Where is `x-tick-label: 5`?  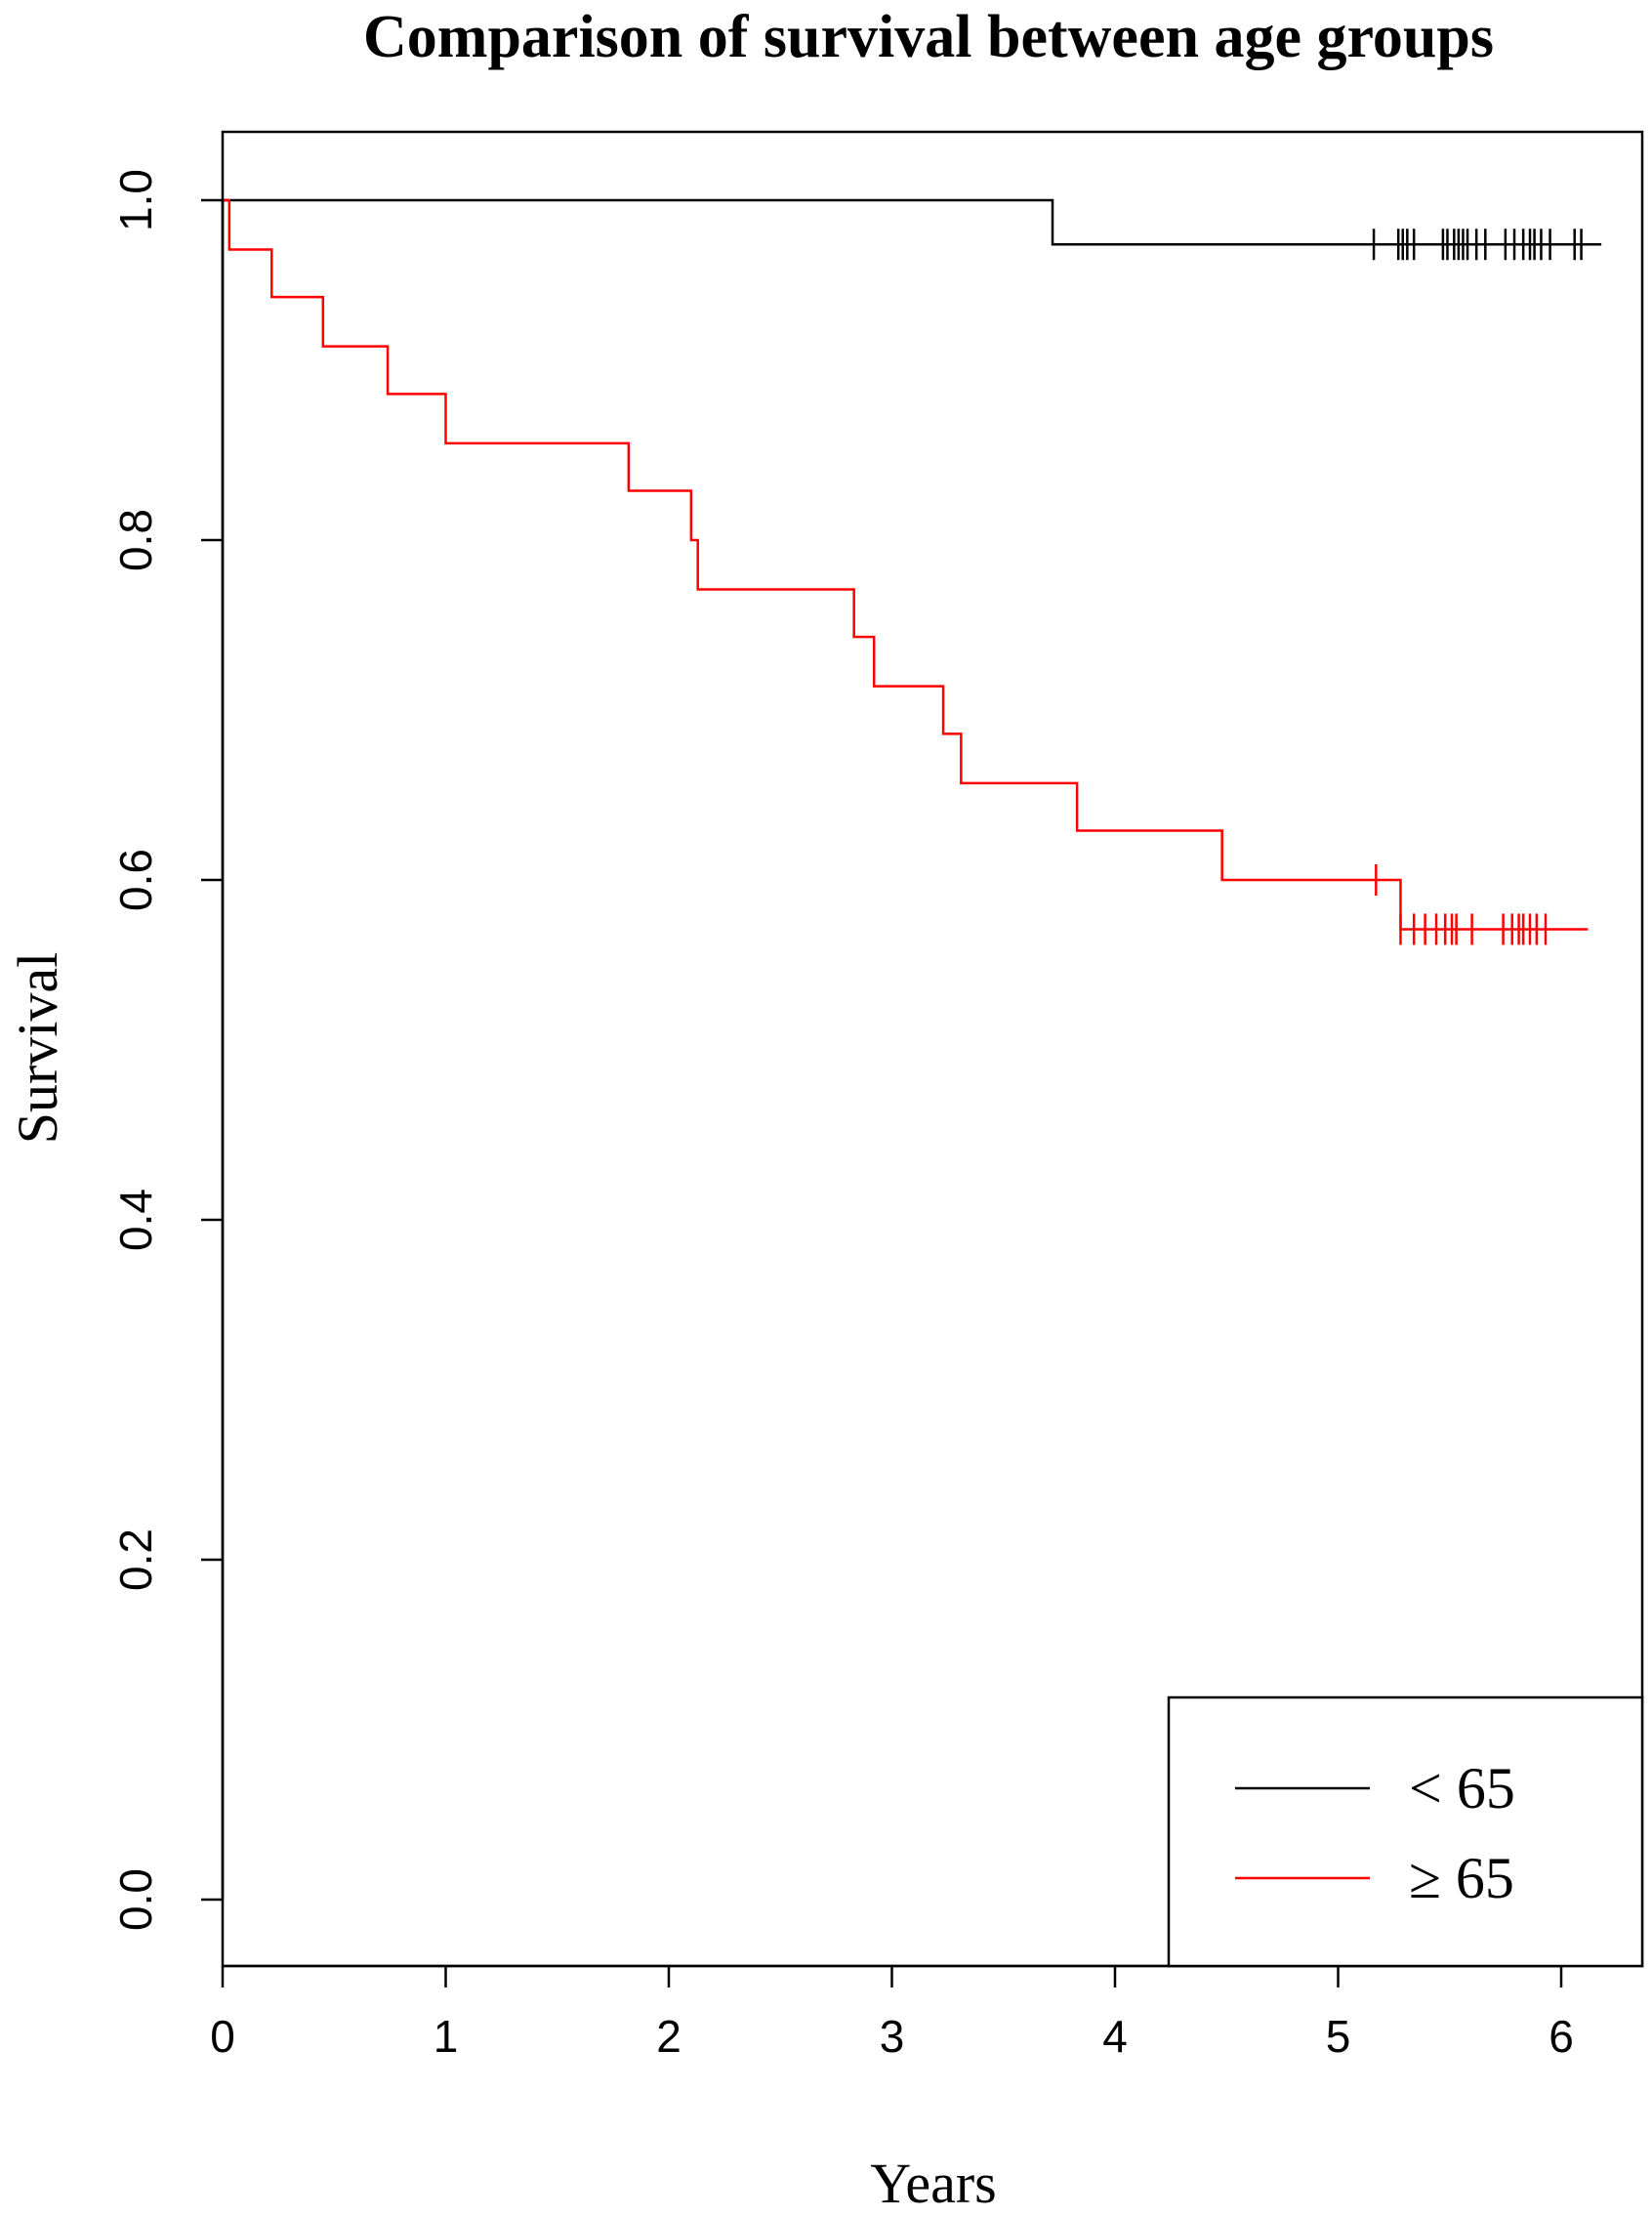 x-tick-label: 5 is located at coordinates (1338, 2037).